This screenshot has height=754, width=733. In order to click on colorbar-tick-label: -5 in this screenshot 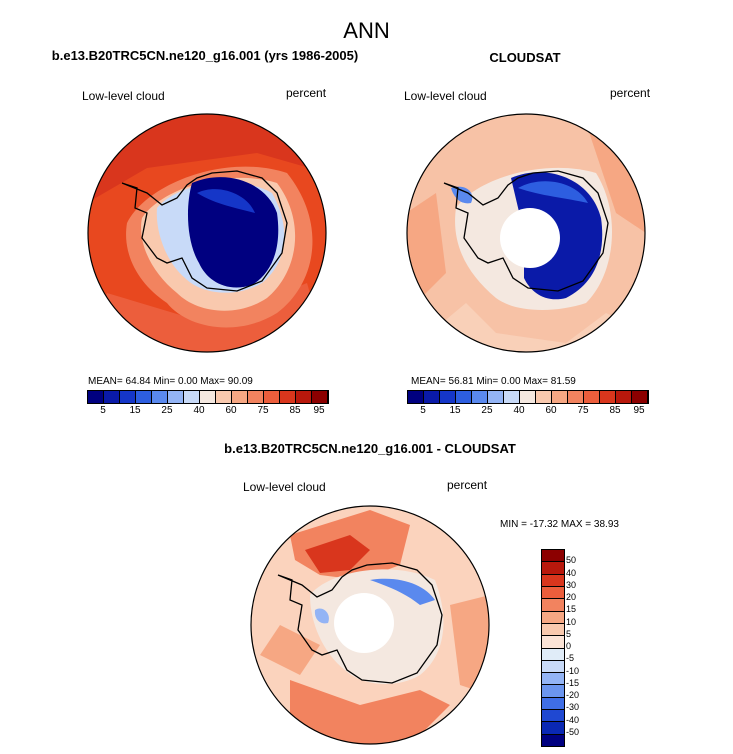, I will do `click(570, 658)`.